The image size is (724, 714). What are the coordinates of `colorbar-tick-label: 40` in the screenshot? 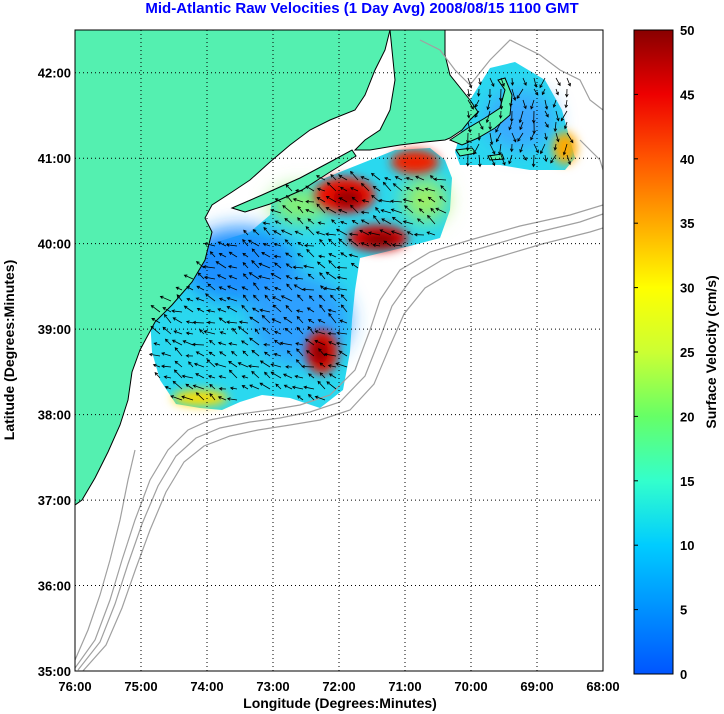 It's located at (687, 159).